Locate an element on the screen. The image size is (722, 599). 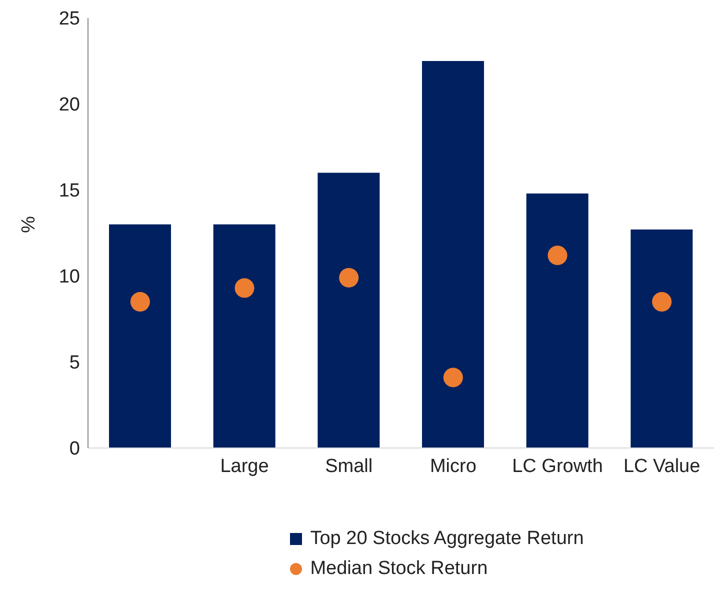
y-tick-label: 25 is located at coordinates (69, 19).